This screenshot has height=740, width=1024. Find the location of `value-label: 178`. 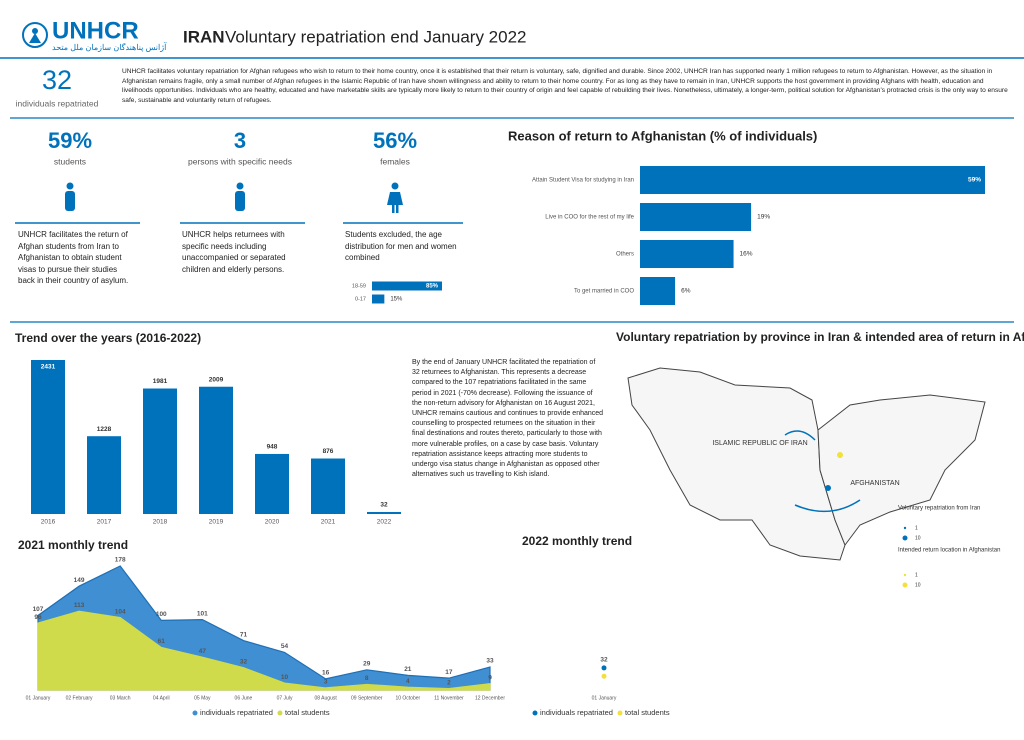

value-label: 178 is located at coordinates (120, 560).